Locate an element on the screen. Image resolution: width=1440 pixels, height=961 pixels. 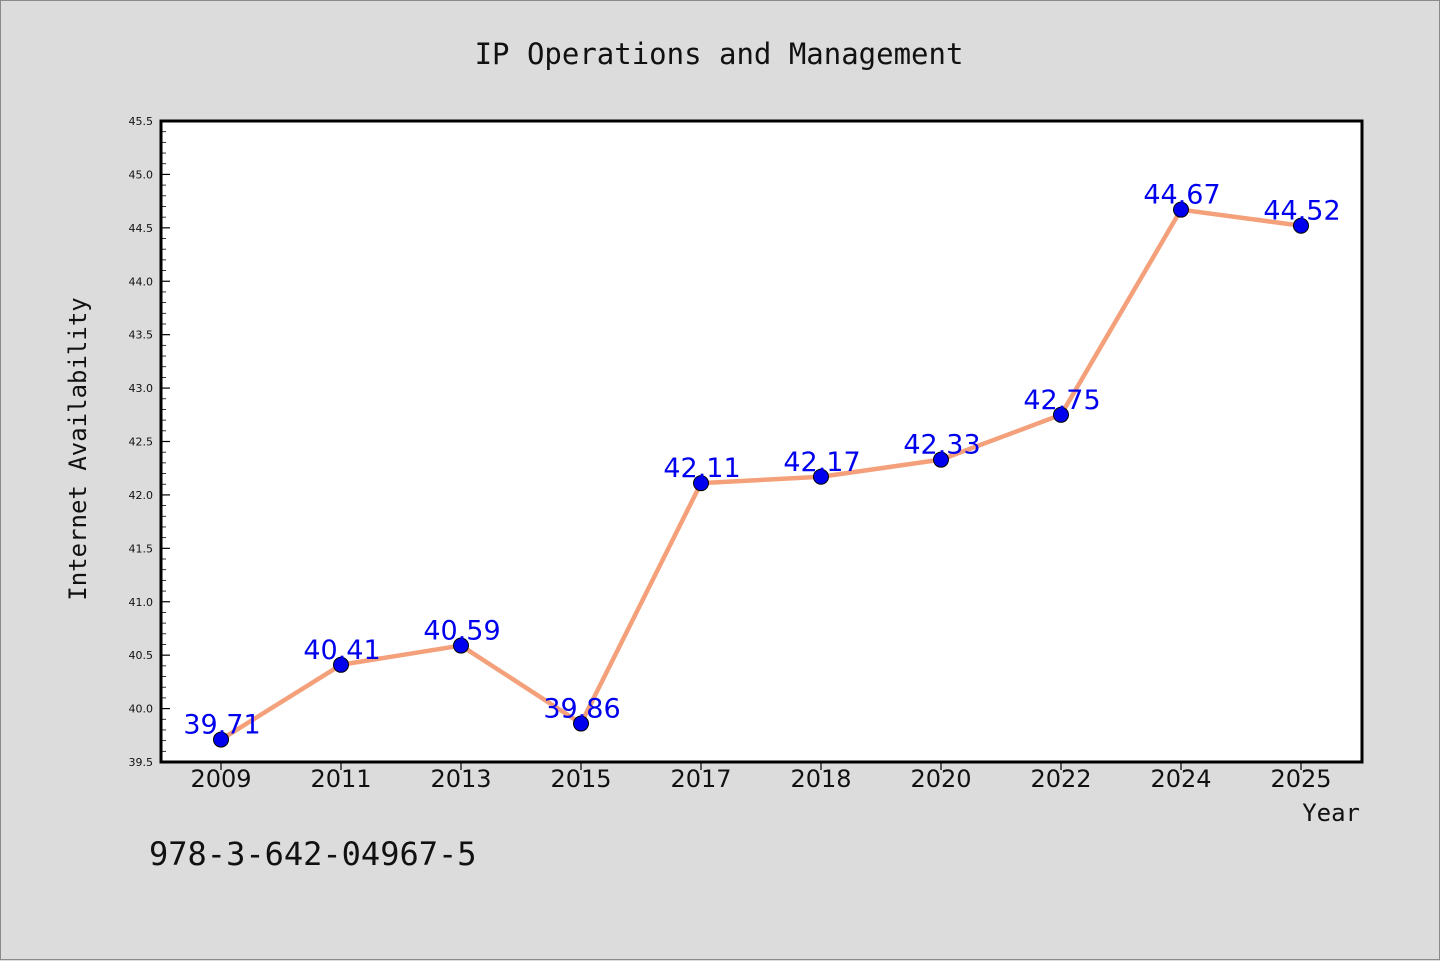
y-tick-label: 39.5 is located at coordinates (141, 762).